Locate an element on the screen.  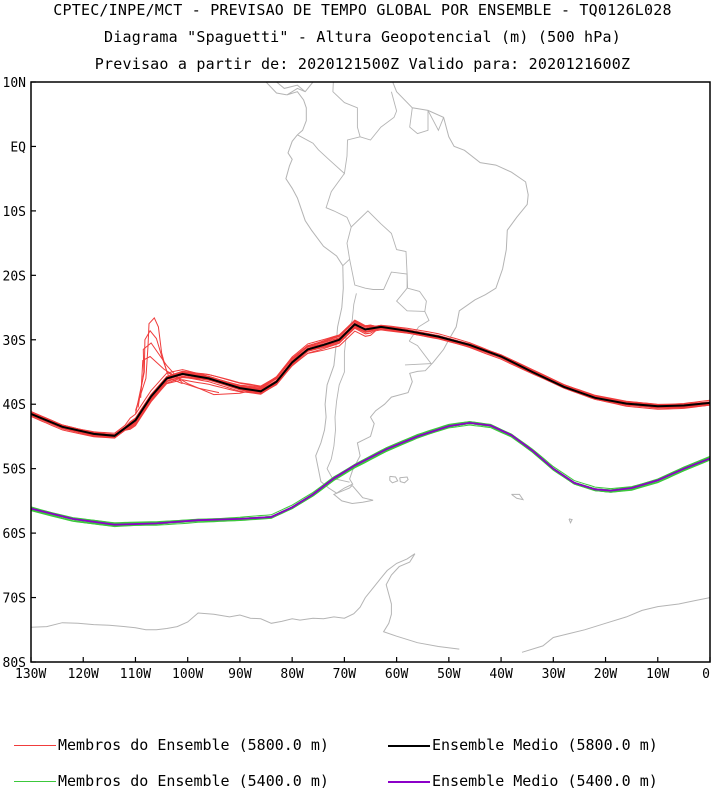
lon-tick-label: 40W is located at coordinates (501, 674).